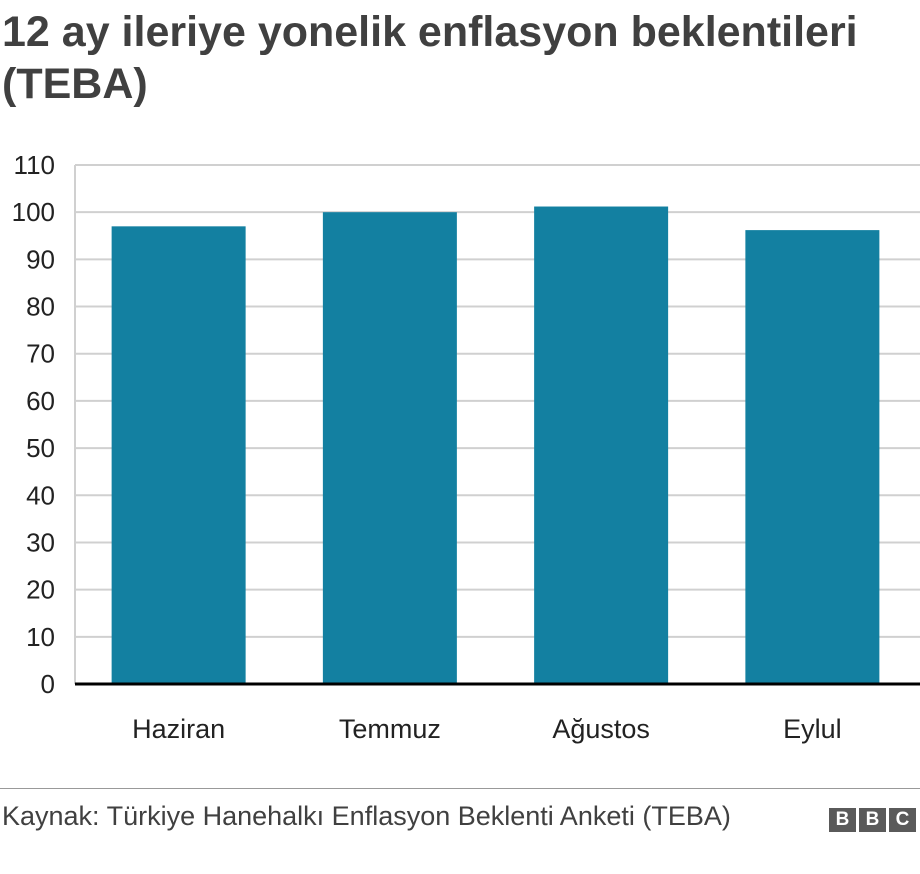 The width and height of the screenshot is (920, 874). What do you see at coordinates (33, 212) in the screenshot?
I see `y-tick-label: 100` at bounding box center [33, 212].